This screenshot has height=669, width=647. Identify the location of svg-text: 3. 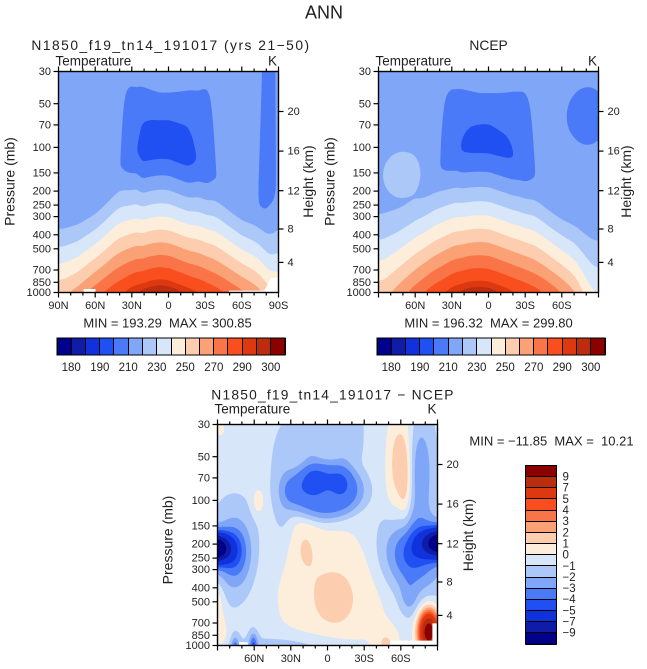
(566, 522).